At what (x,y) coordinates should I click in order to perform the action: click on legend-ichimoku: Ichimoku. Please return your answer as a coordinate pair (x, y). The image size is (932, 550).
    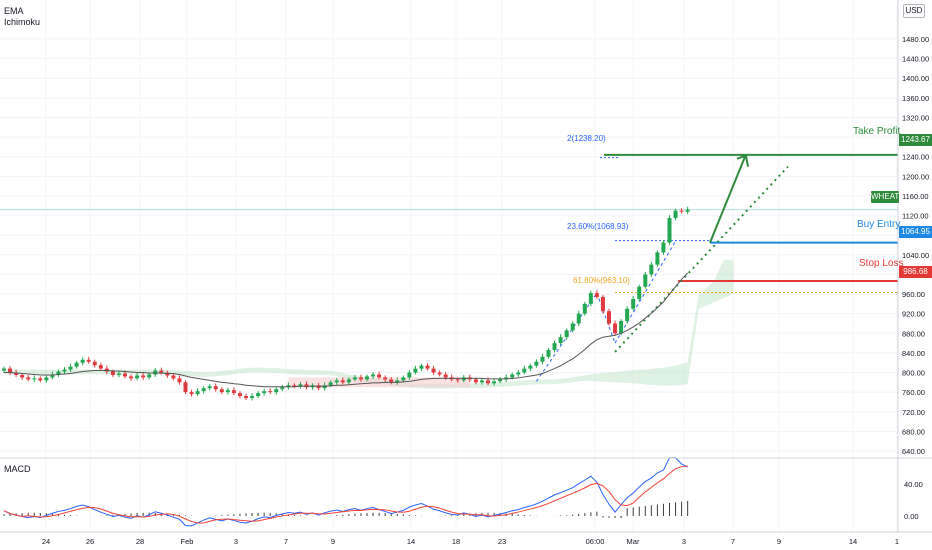
    Looking at the image, I should click on (22, 22).